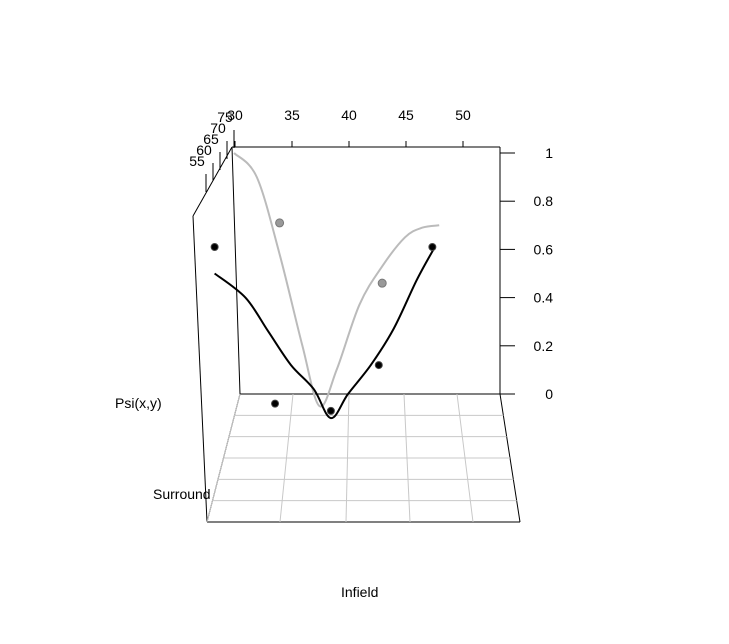 This screenshot has width=729, height=644. Describe the element at coordinates (292, 115) in the screenshot. I see `x-tick-label: 35` at that location.